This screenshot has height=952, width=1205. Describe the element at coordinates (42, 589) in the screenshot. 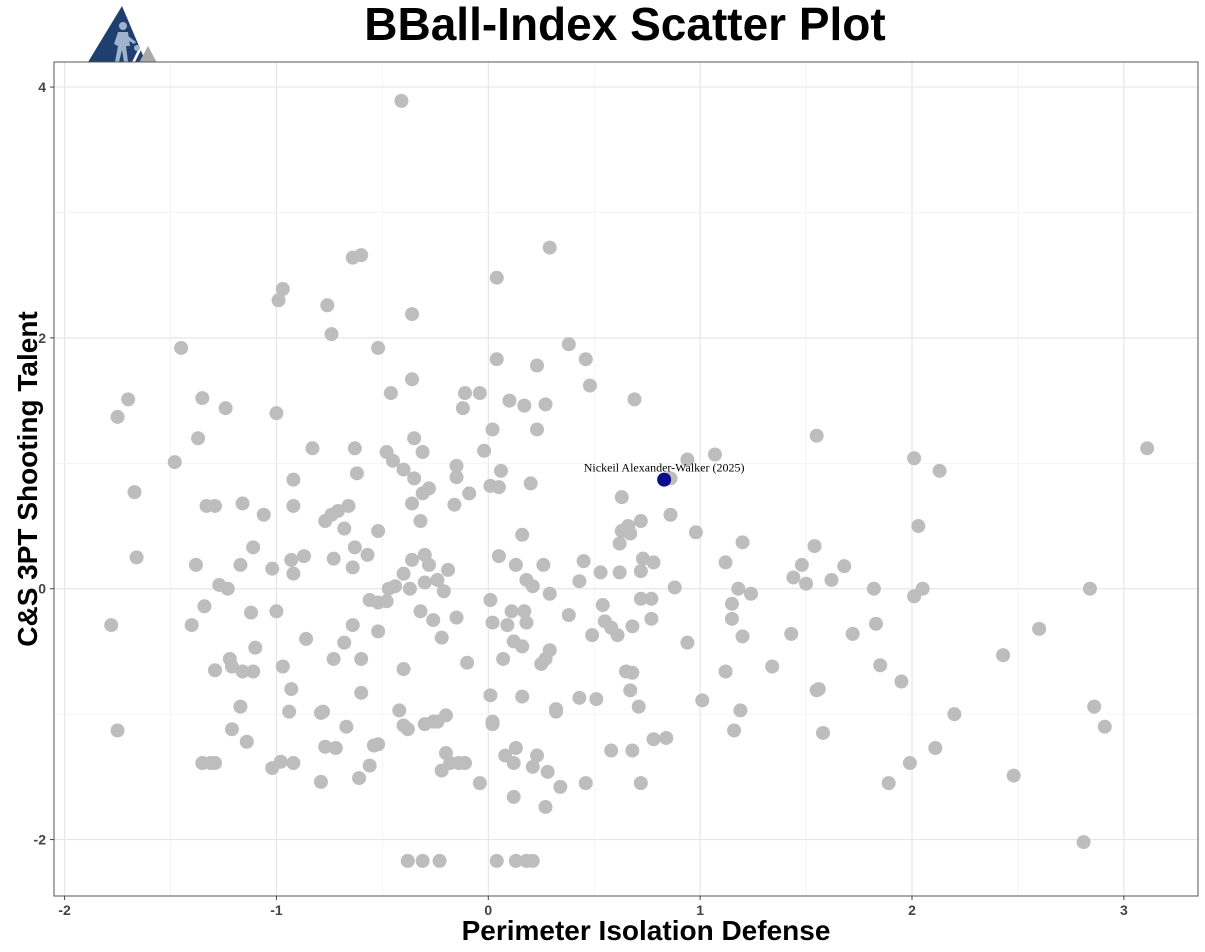

I see `y-tick-label: 0` at that location.